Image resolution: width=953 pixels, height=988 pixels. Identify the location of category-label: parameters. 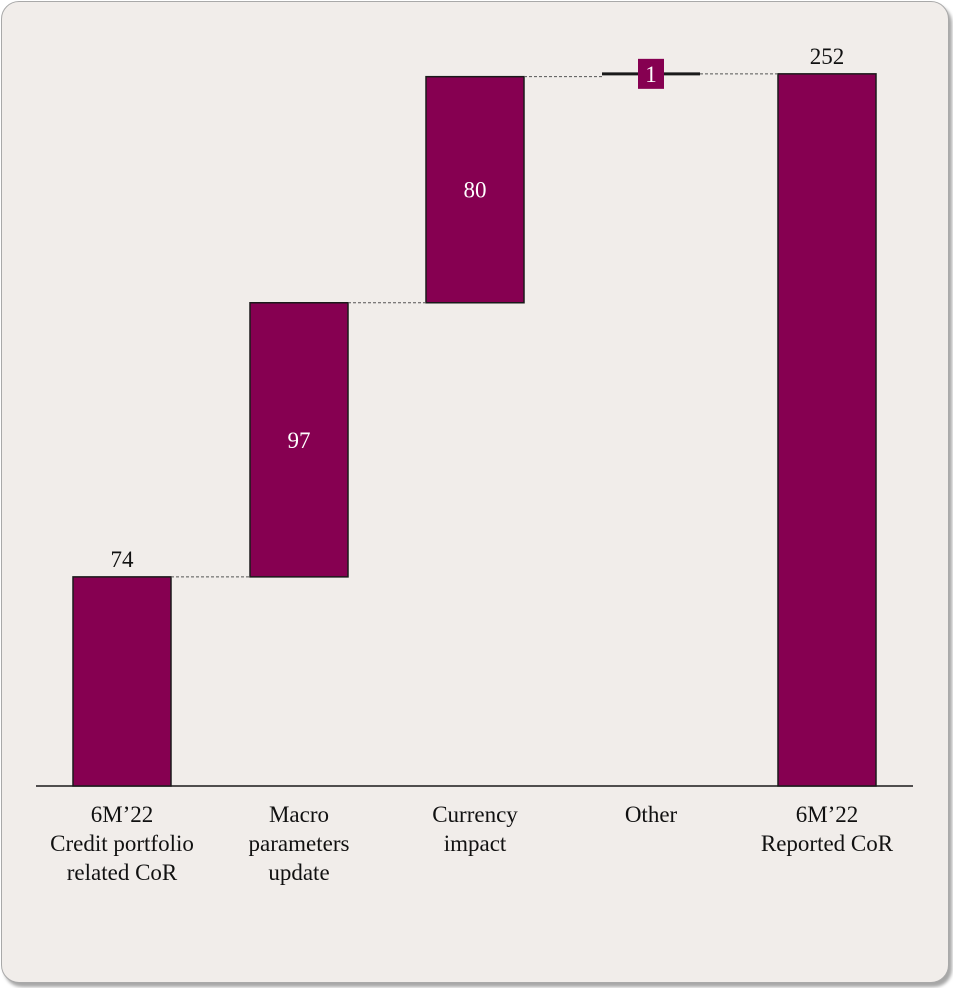
(299, 843).